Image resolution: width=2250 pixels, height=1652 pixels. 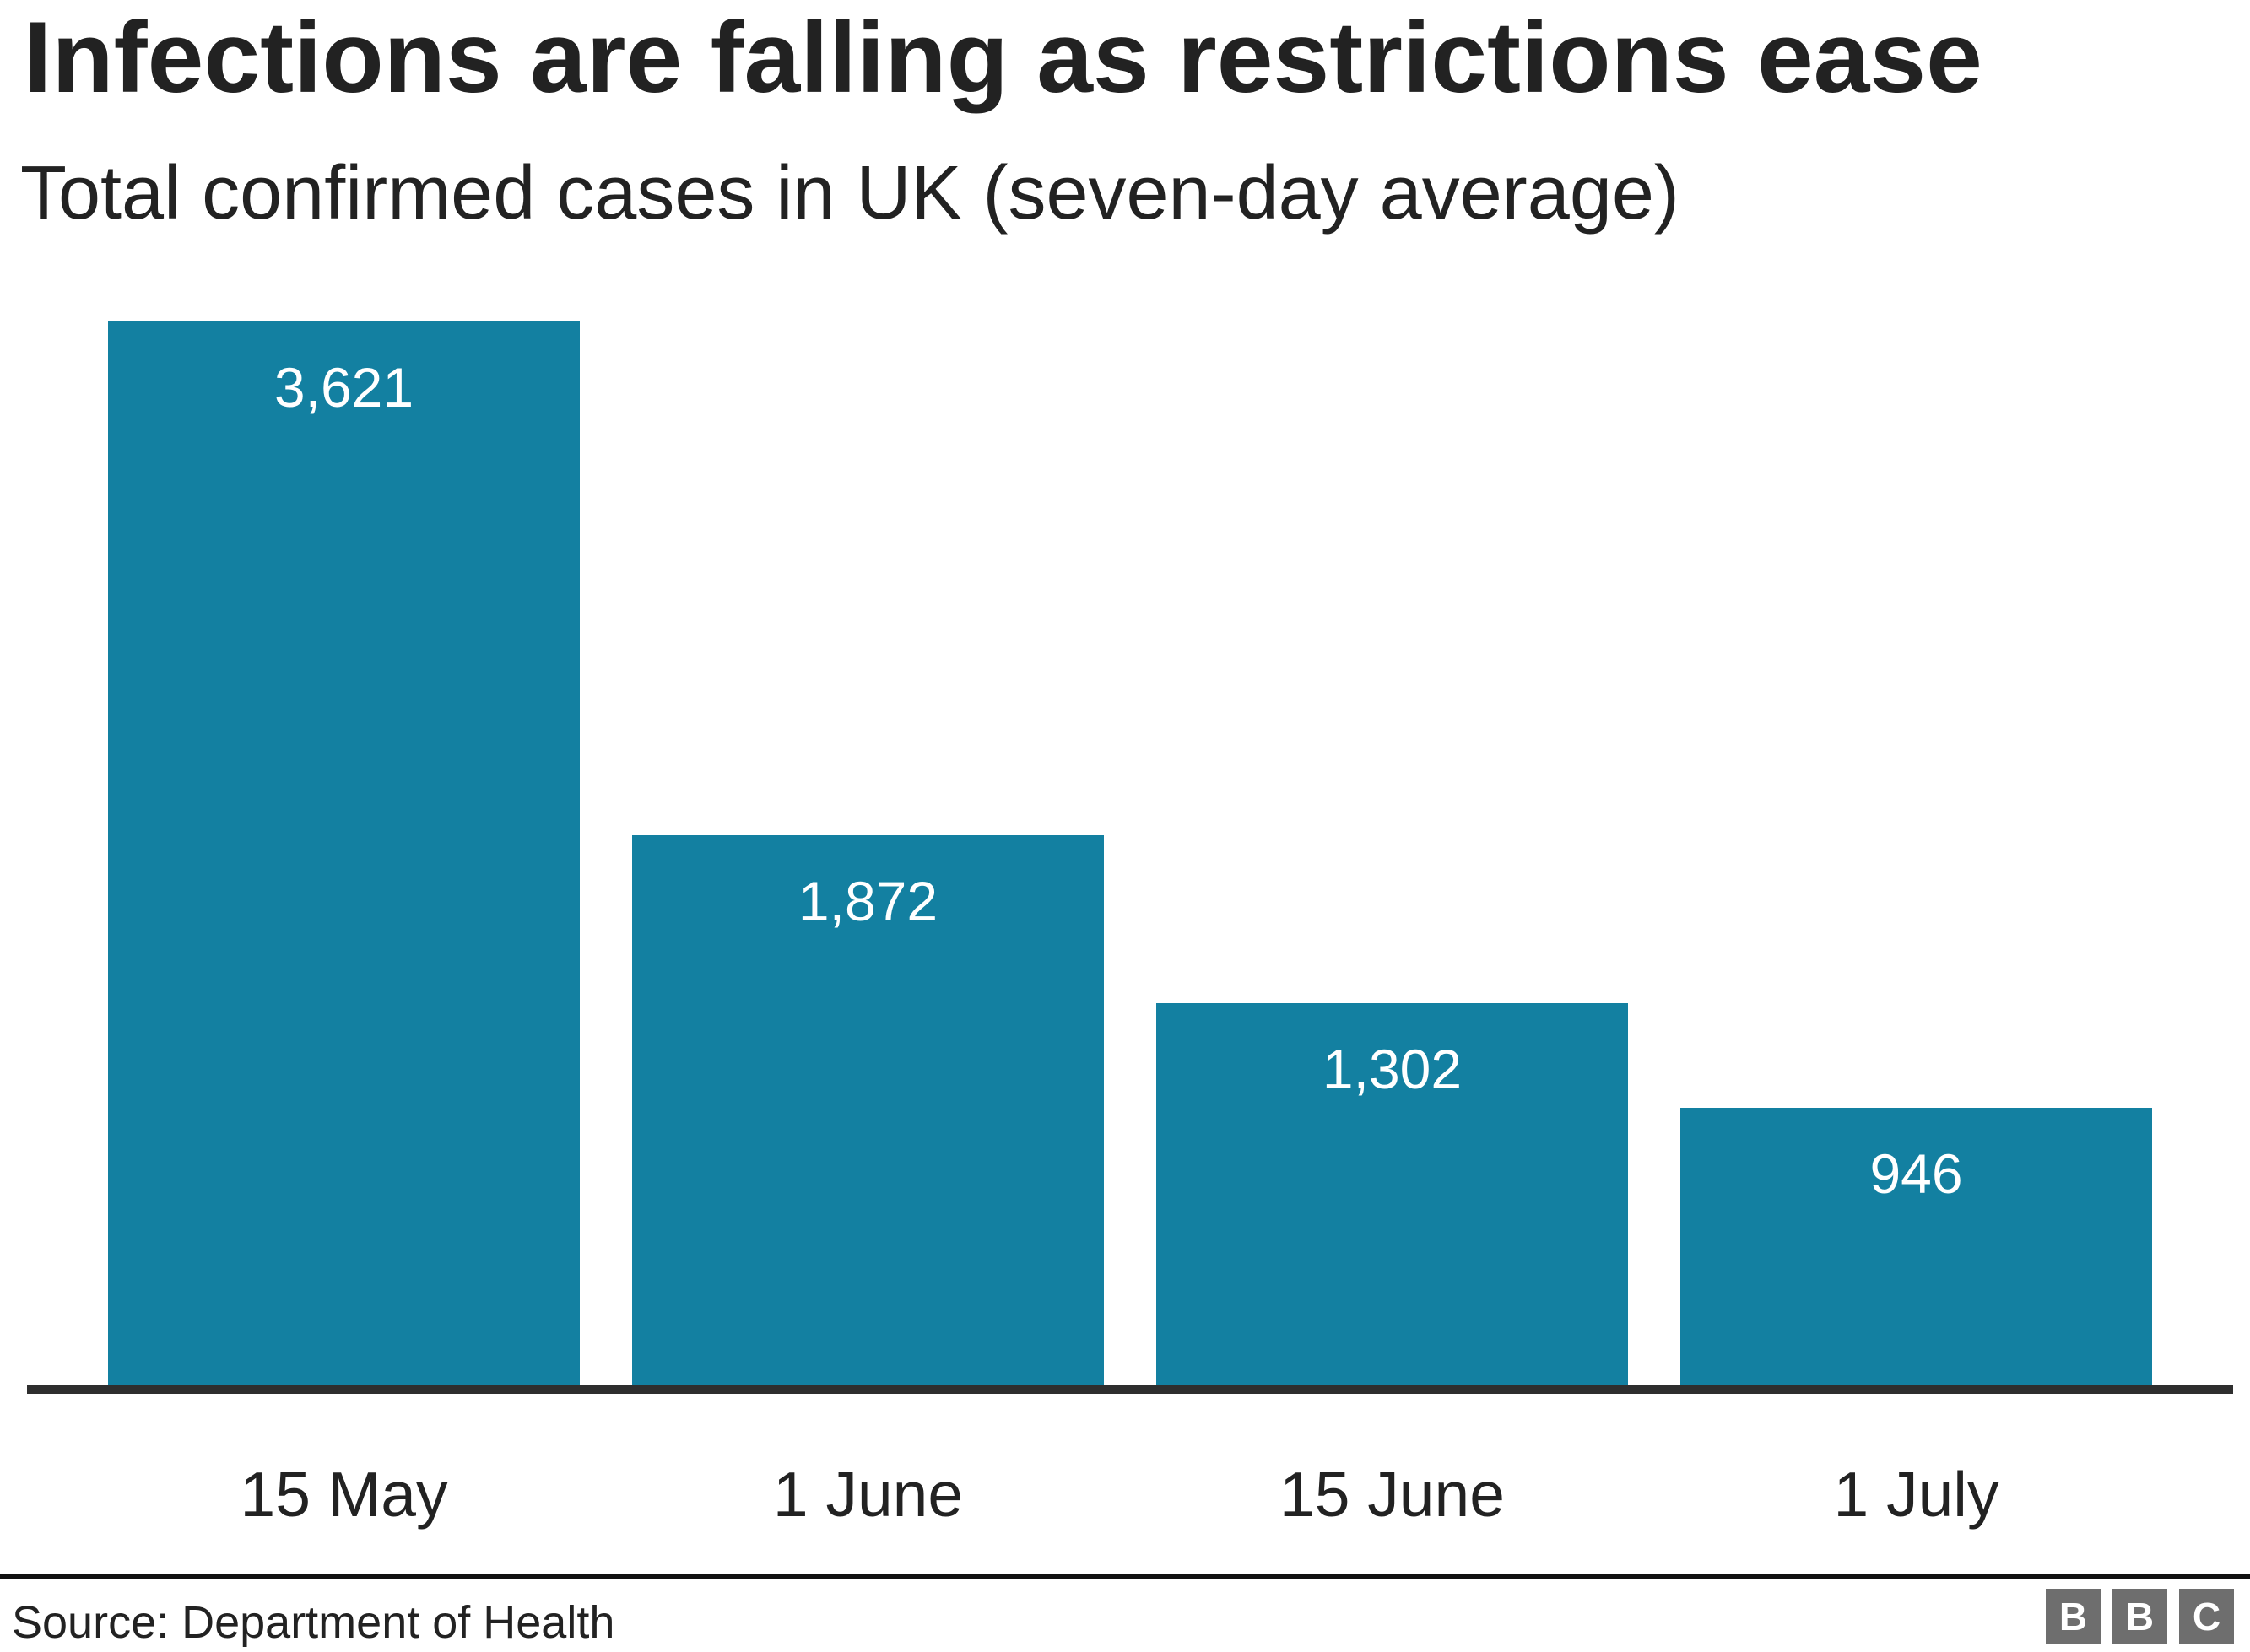 What do you see at coordinates (1125, 1576) in the screenshot?
I see `footer-divider-line` at bounding box center [1125, 1576].